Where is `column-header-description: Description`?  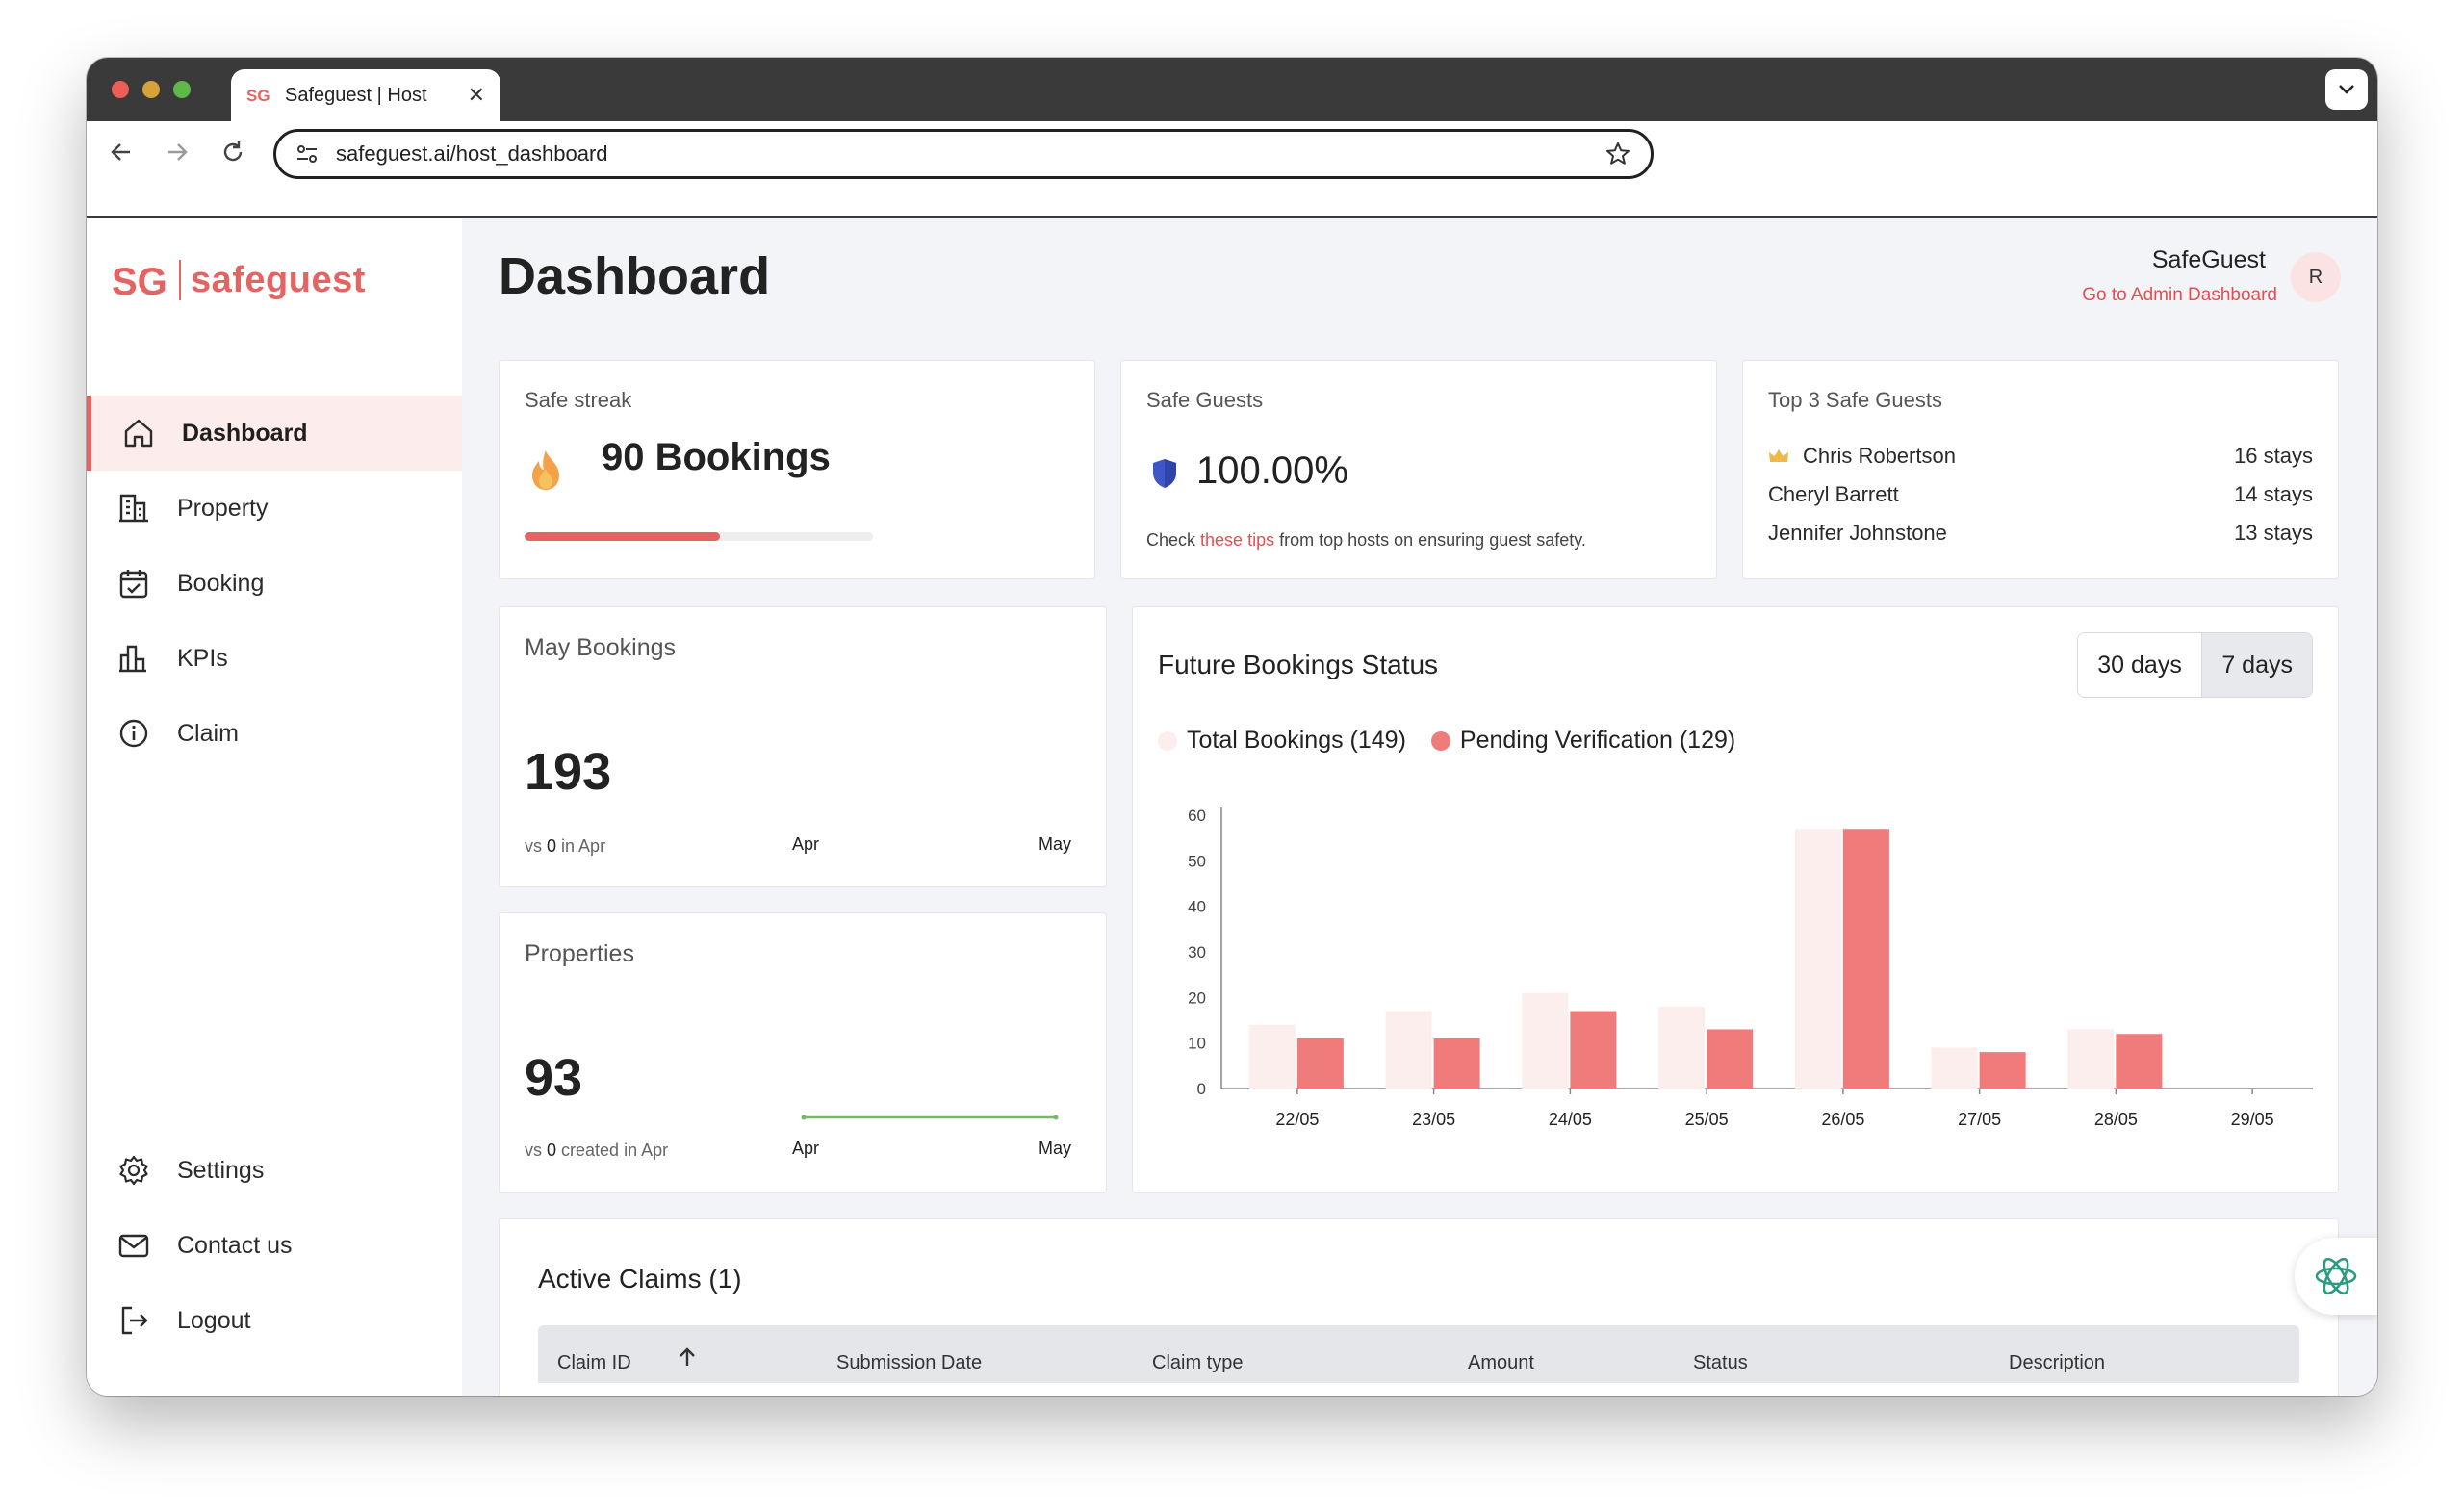 column-header-description: Description is located at coordinates (2057, 1362).